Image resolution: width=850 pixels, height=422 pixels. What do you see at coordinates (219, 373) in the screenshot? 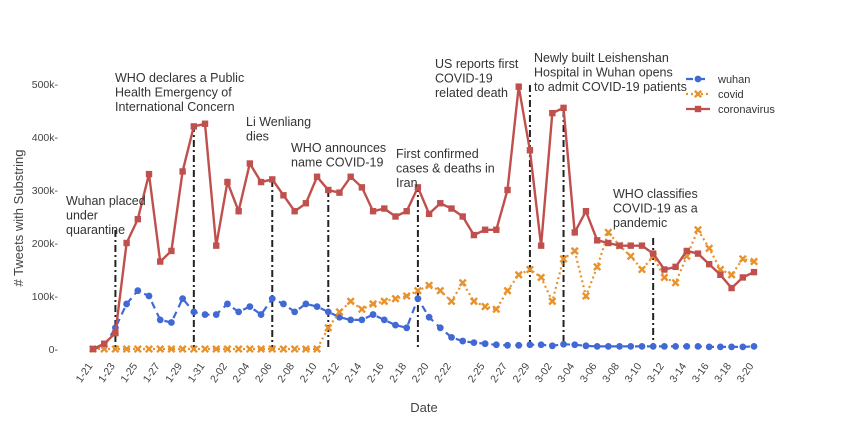
I see `x-tick-label: 2-02` at bounding box center [219, 373].